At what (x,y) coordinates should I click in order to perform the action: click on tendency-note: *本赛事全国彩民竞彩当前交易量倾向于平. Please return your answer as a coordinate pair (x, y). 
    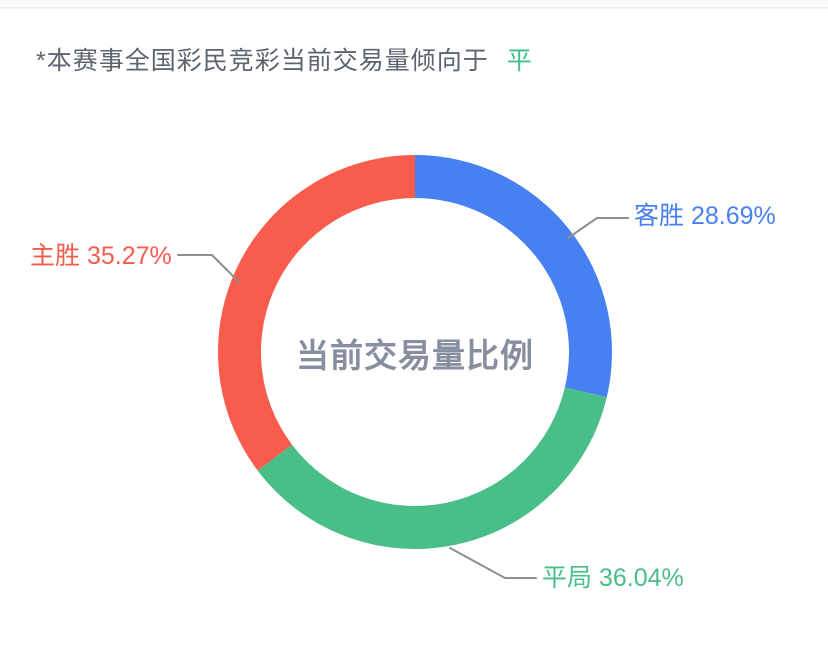
    Looking at the image, I should click on (284, 61).